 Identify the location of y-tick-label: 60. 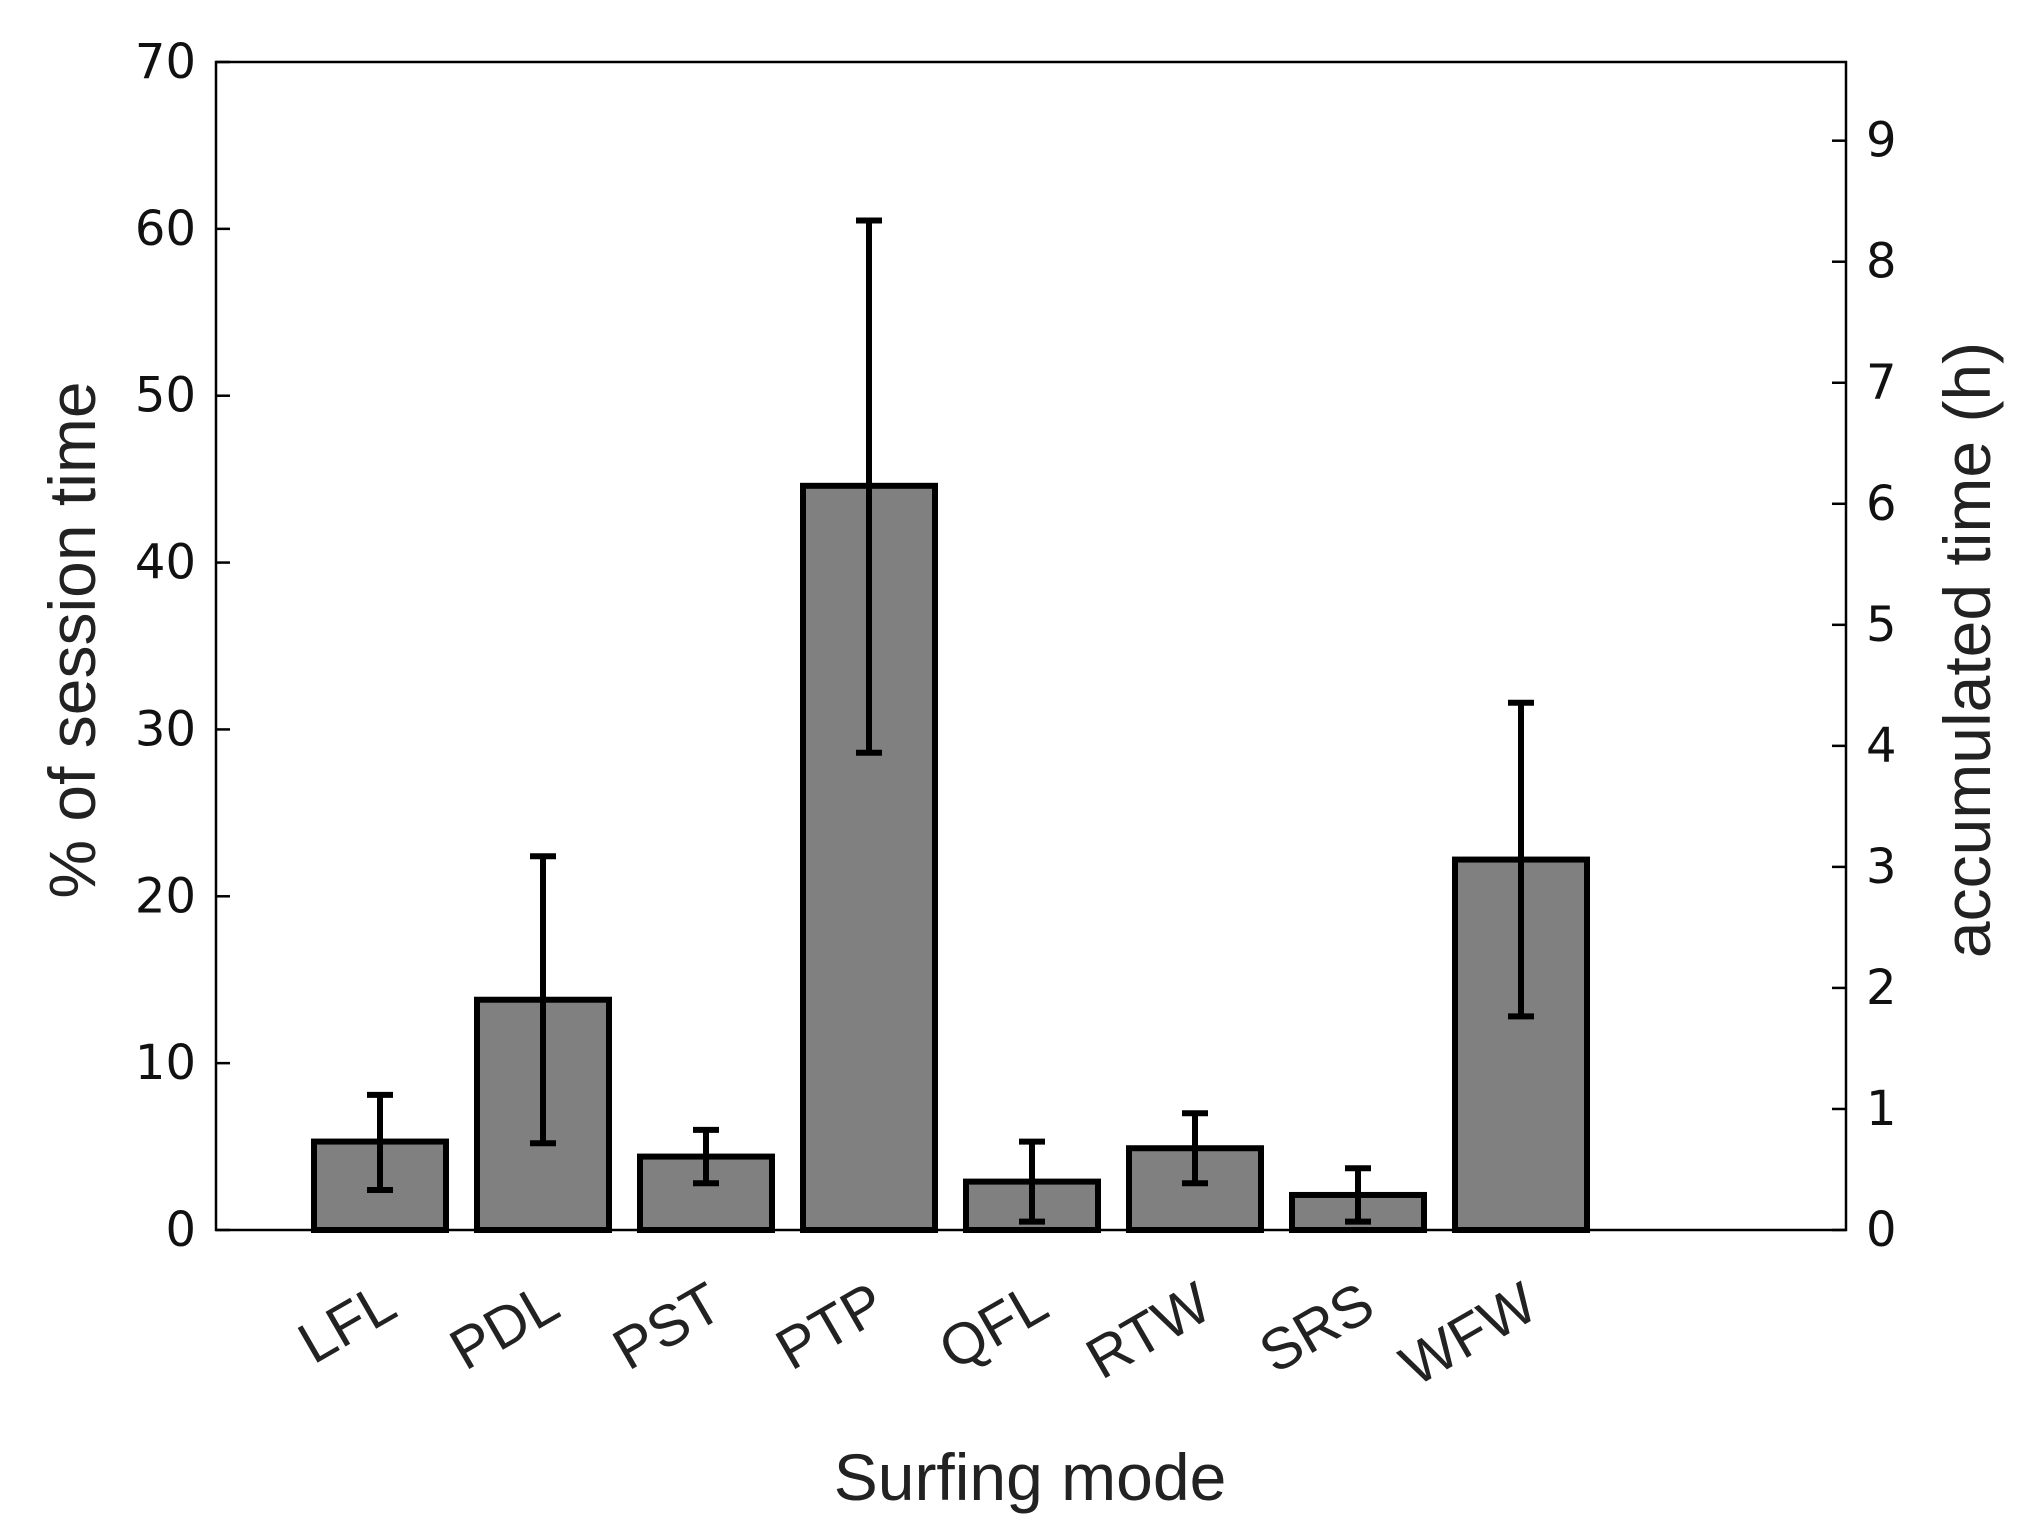
(165, 229).